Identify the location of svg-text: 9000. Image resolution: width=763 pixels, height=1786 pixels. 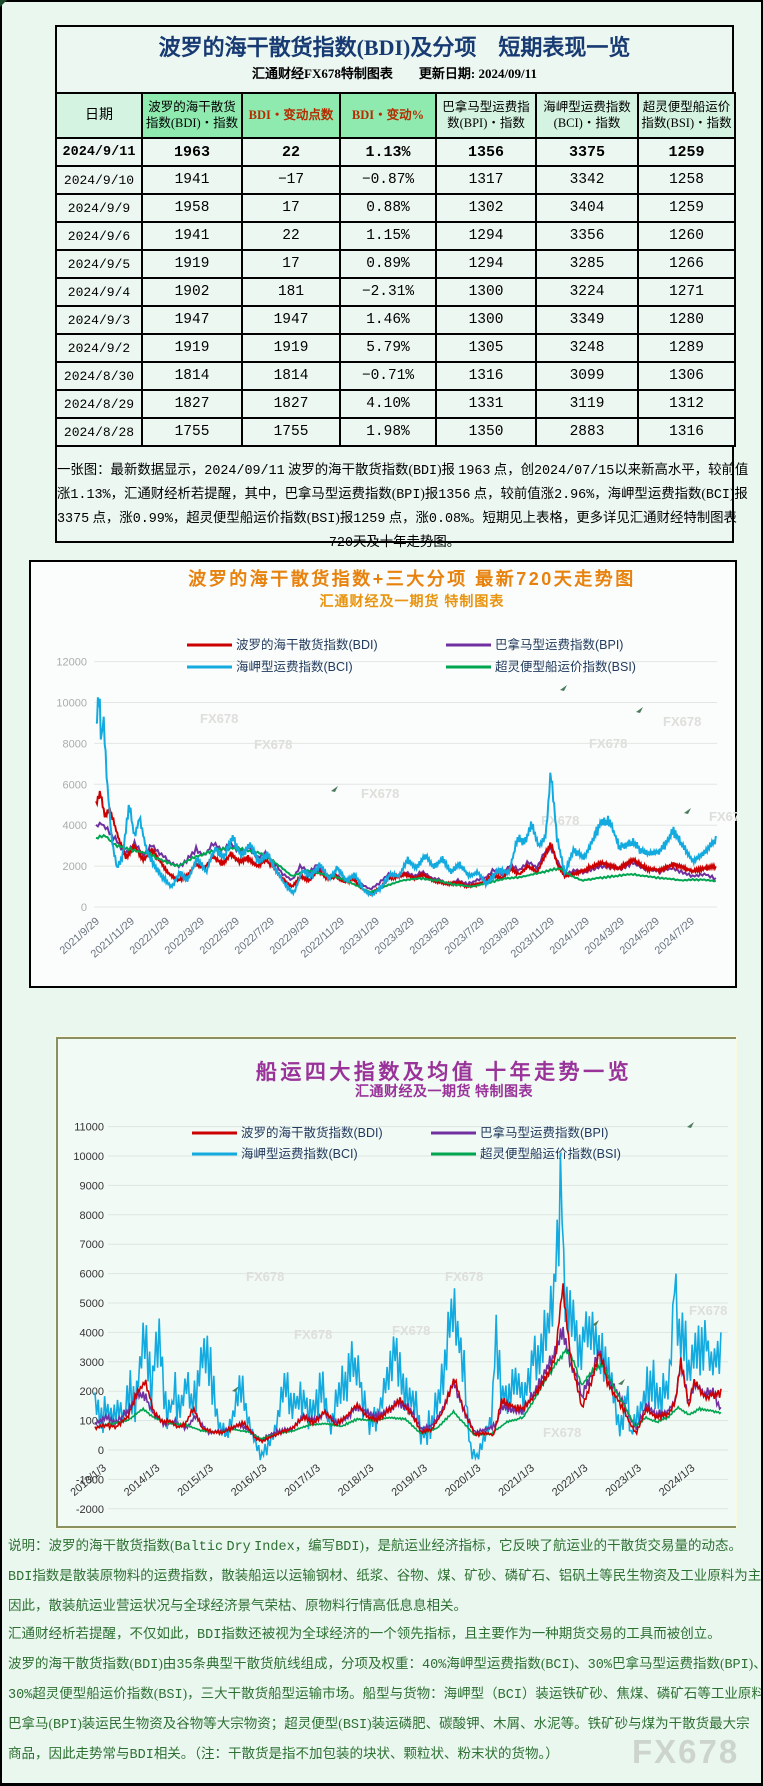
(92, 1186).